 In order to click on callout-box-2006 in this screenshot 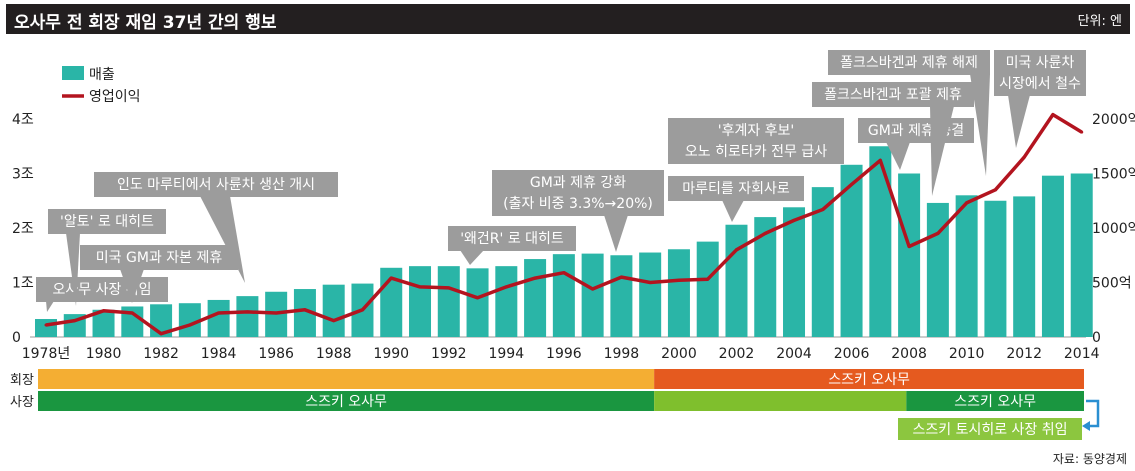, I will do `click(756, 141)`.